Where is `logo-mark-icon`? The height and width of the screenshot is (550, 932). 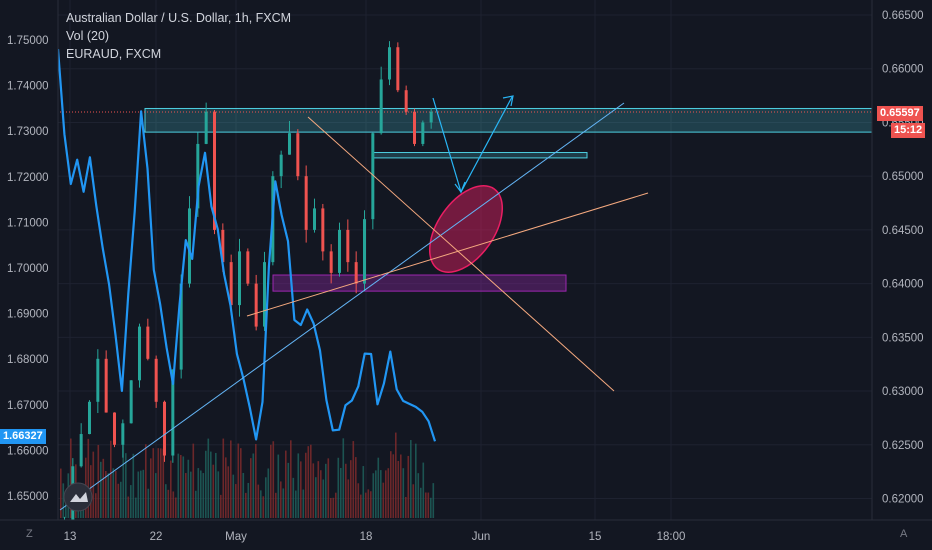
logo-mark-icon is located at coordinates (79, 497).